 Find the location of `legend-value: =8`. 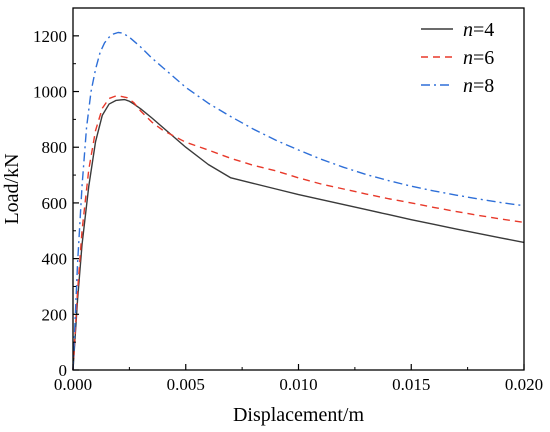

legend-value: =8 is located at coordinates (483, 86).